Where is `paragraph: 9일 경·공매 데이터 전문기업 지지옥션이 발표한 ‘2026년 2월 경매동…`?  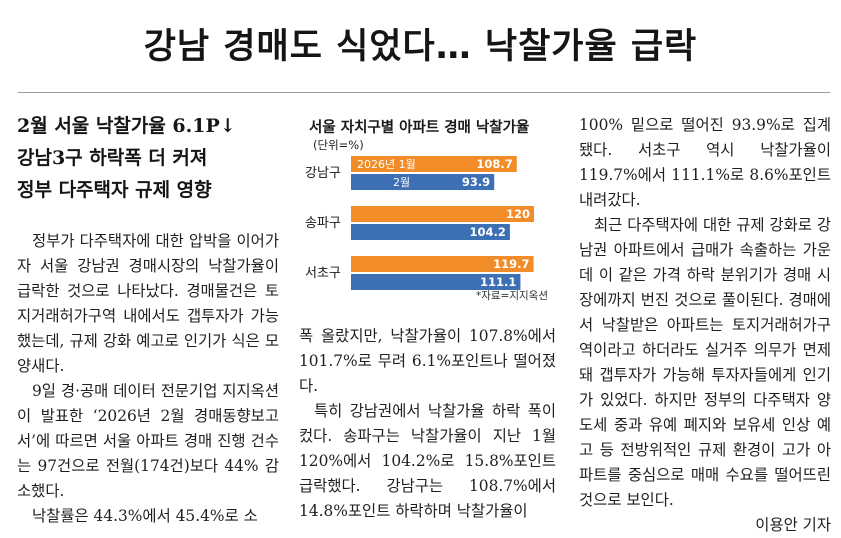
paragraph: 9일 경·공매 데이터 전문기업 지지옥션이 발표한 ‘2026년 2월 경매동… is located at coordinates (148, 441).